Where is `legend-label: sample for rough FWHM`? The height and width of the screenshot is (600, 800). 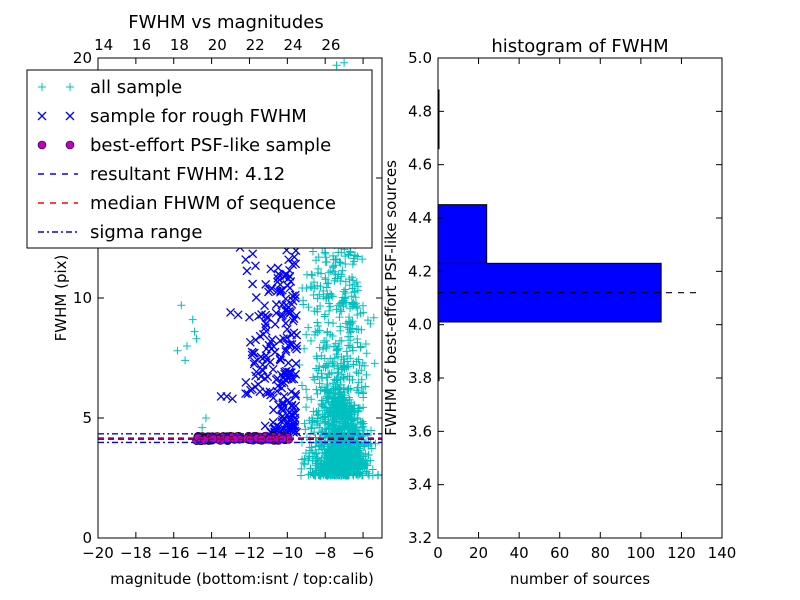
legend-label: sample for rough FWHM is located at coordinates (198, 116).